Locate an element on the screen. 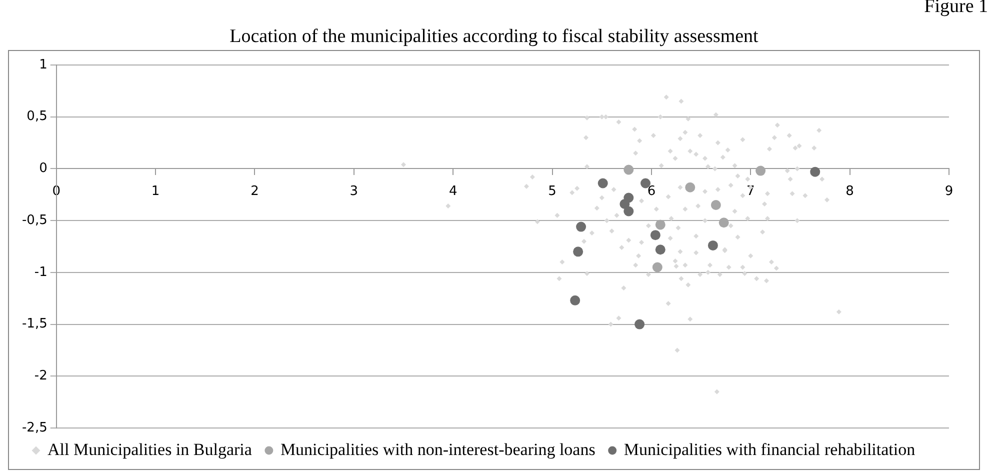 This screenshot has width=988, height=473. legend-label: Municipalities with non-interest-bearing loans is located at coordinates (438, 449).